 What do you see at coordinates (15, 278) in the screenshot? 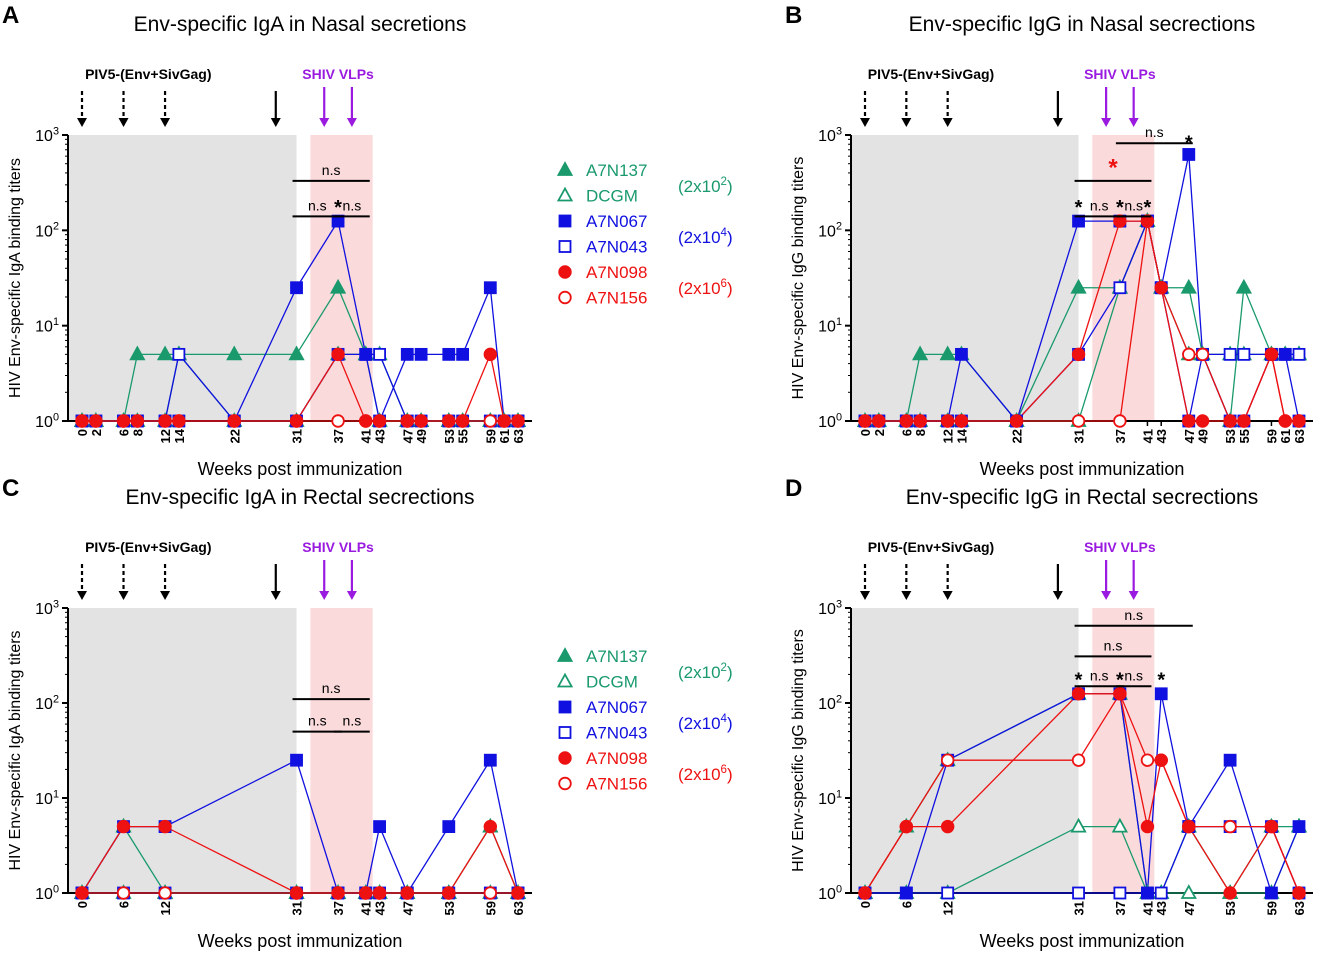
I see `y-axis-label: HIV Env-specific IgA binding titers` at bounding box center [15, 278].